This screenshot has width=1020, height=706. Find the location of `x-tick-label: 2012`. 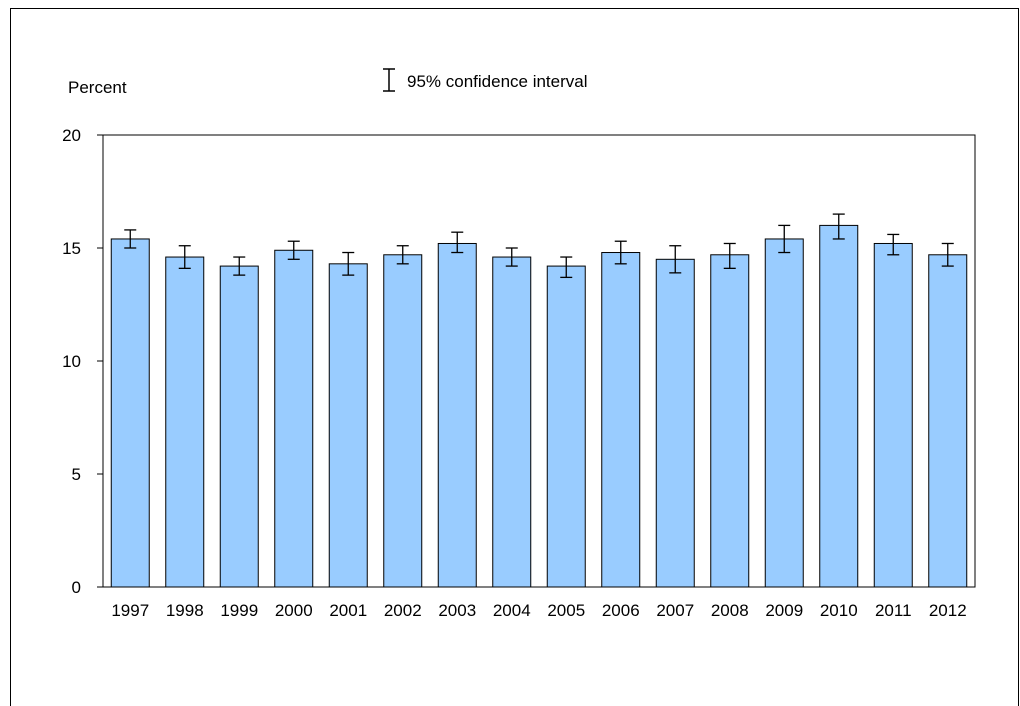

x-tick-label: 2012 is located at coordinates (948, 610).